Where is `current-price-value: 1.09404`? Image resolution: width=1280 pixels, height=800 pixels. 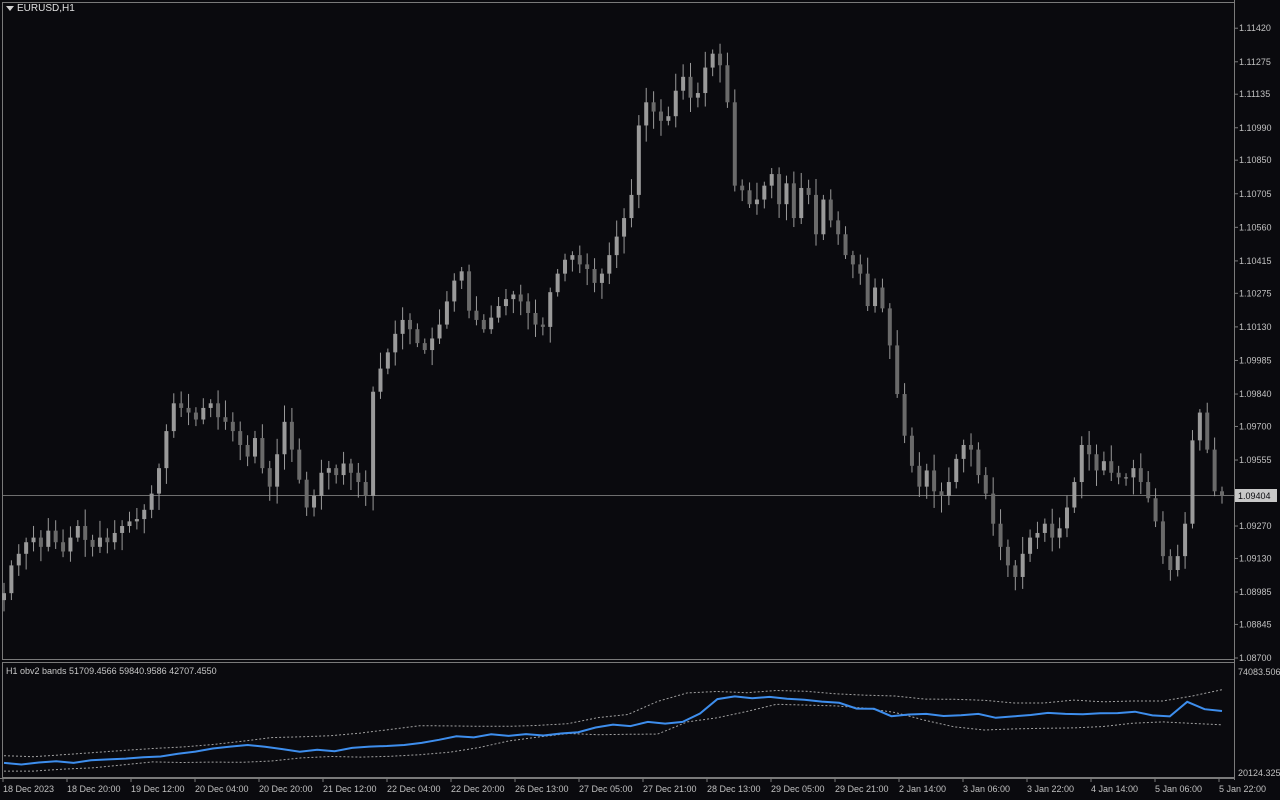 current-price-value: 1.09404 is located at coordinates (1254, 496).